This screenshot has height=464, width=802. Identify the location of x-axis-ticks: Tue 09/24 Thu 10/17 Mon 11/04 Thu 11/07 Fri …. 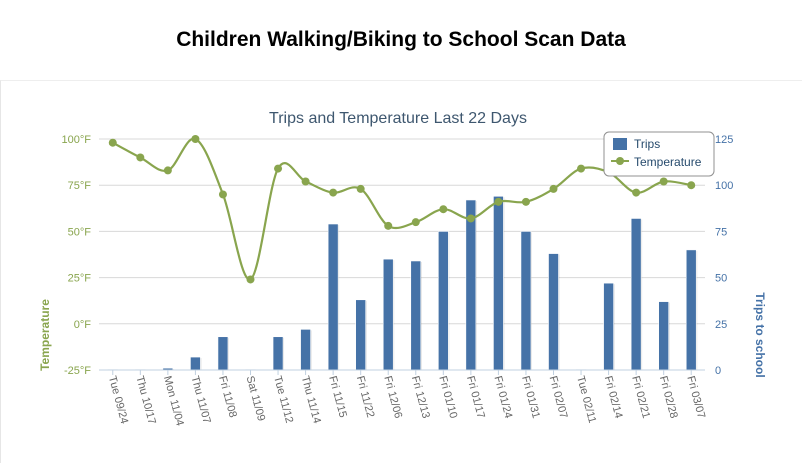
(403, 398).